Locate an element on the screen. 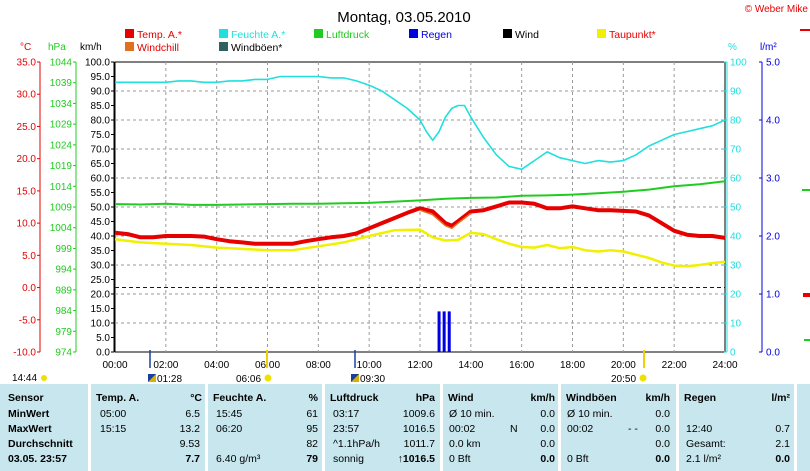  temp-axis-tick: 15.0 is located at coordinates (27, 191).